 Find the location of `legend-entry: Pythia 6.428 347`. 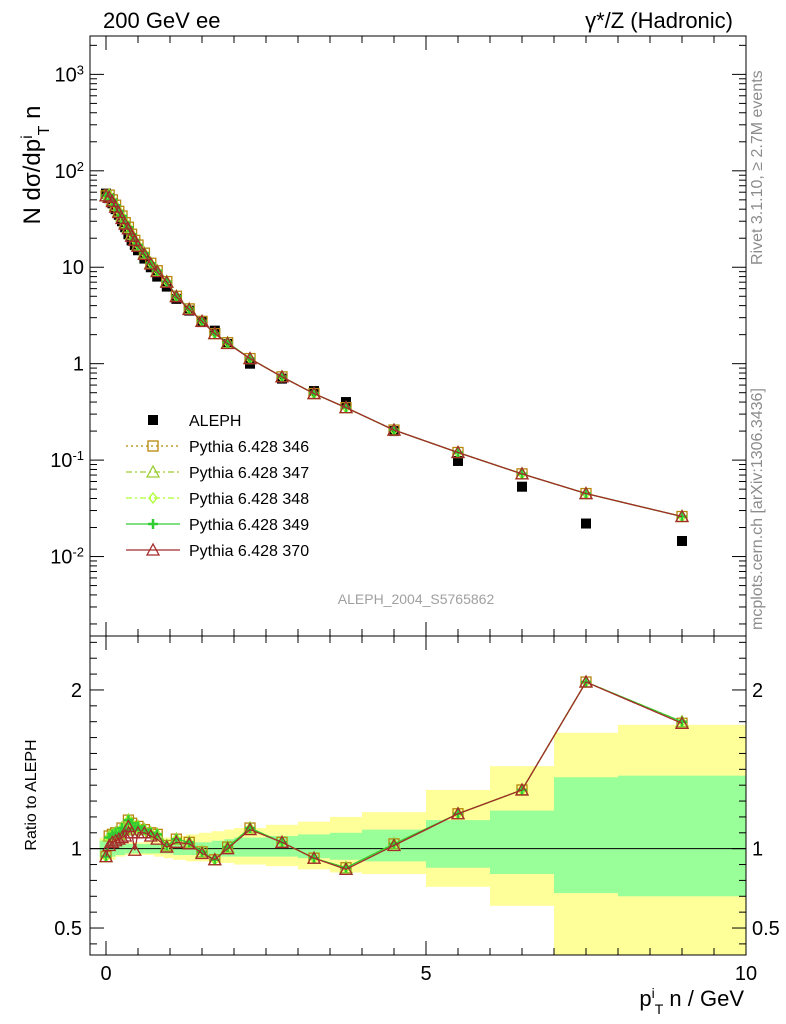

legend-entry: Pythia 6.428 347 is located at coordinates (217, 473).